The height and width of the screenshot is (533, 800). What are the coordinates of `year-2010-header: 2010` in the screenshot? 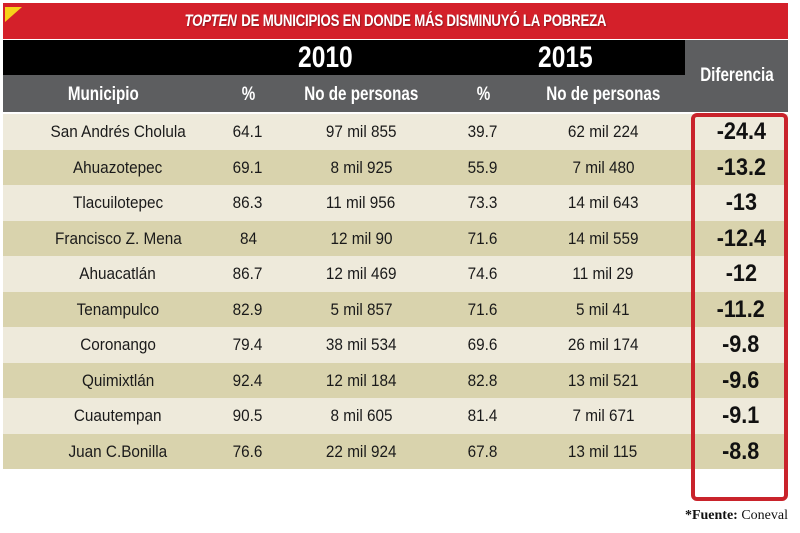 It's located at (325, 57).